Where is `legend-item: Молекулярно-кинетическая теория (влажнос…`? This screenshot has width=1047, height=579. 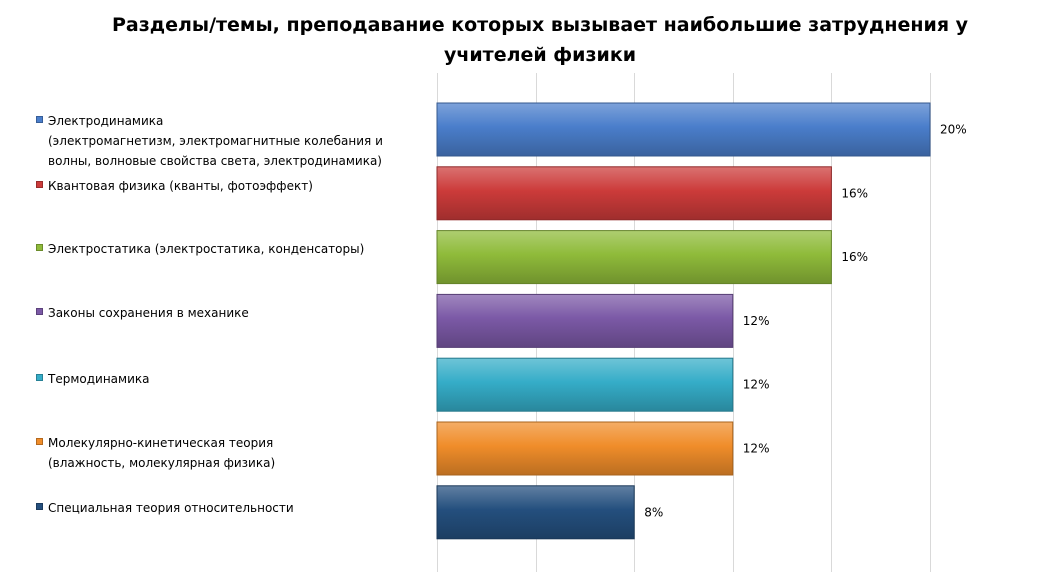 legend-item: Молекулярно-кинетическая теория (влажнос… is located at coordinates (231, 453).